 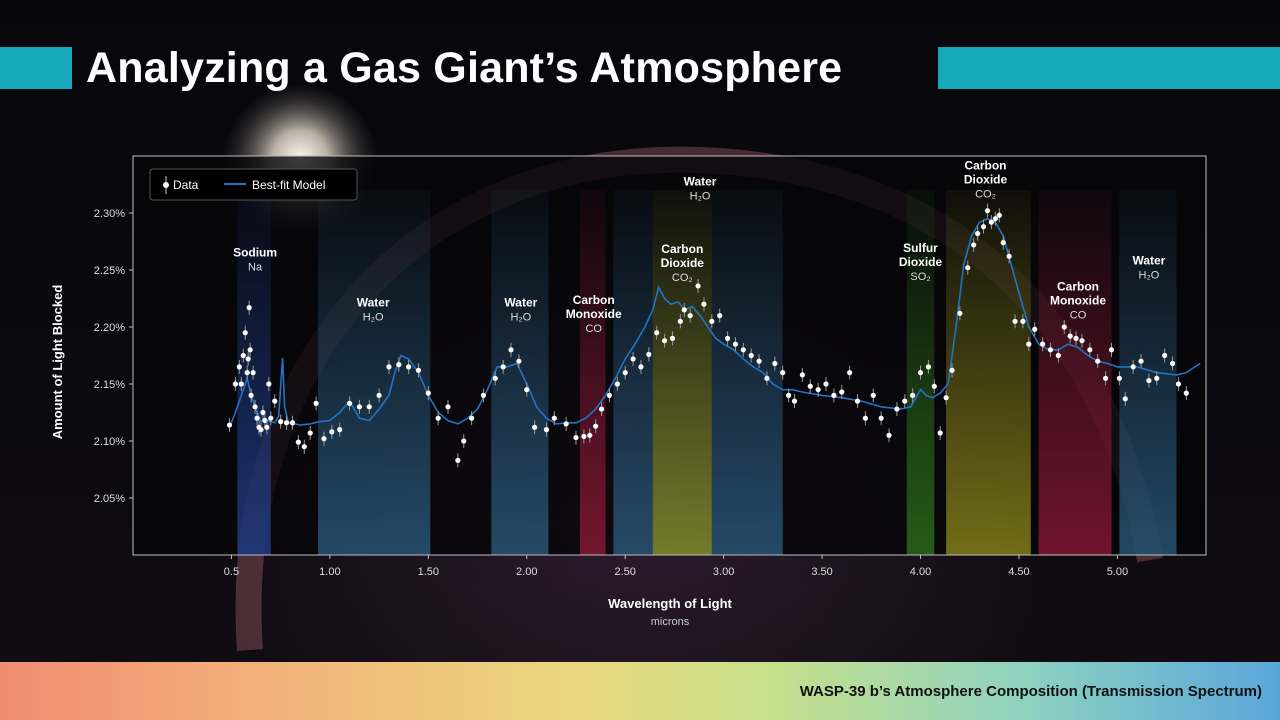 I want to click on slide-title: Analyzing a Gas Giant’s Atmosphere, so click(x=464, y=68).